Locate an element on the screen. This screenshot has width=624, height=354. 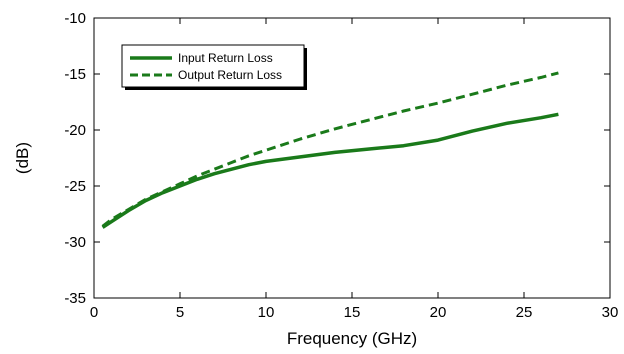
x-tick-label: 30 is located at coordinates (610, 312).